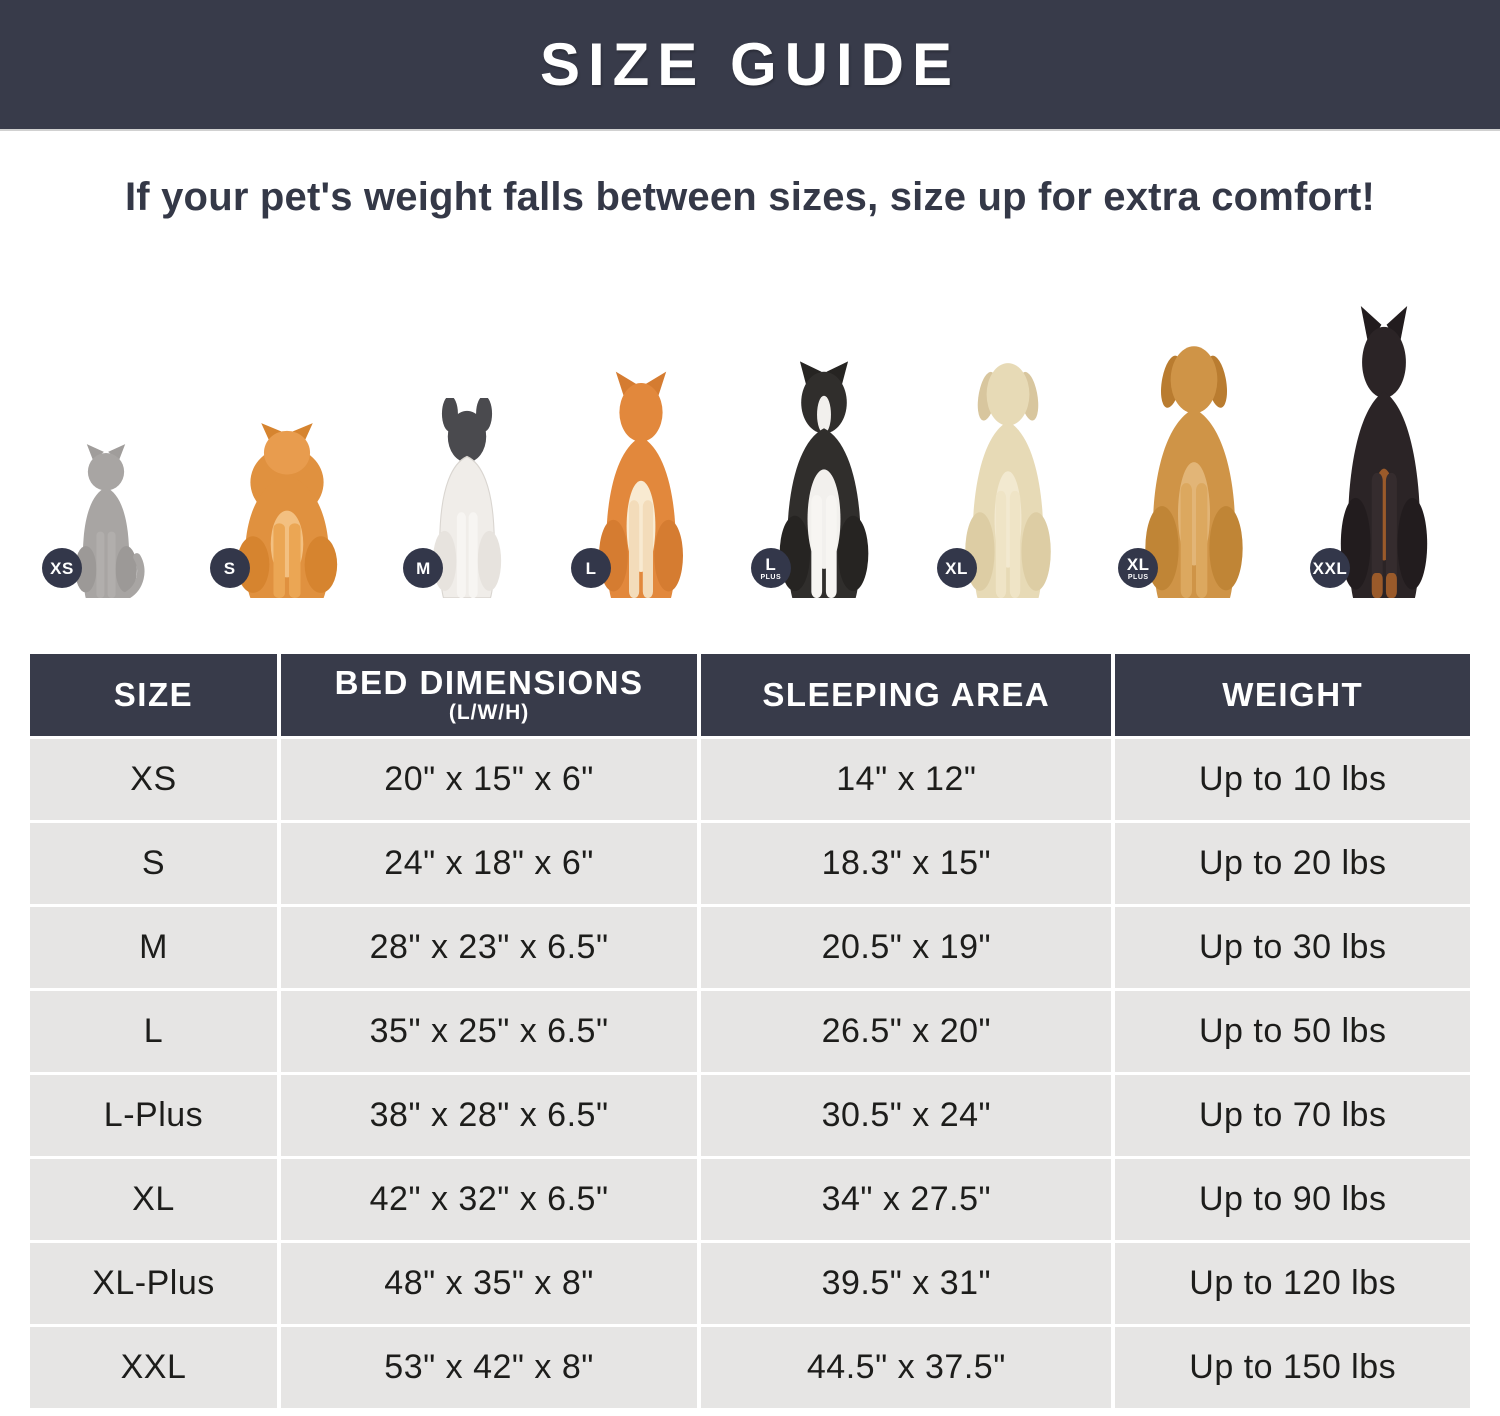 The width and height of the screenshot is (1500, 1416). Describe the element at coordinates (153, 779) in the screenshot. I see `cell-size: XS` at that location.